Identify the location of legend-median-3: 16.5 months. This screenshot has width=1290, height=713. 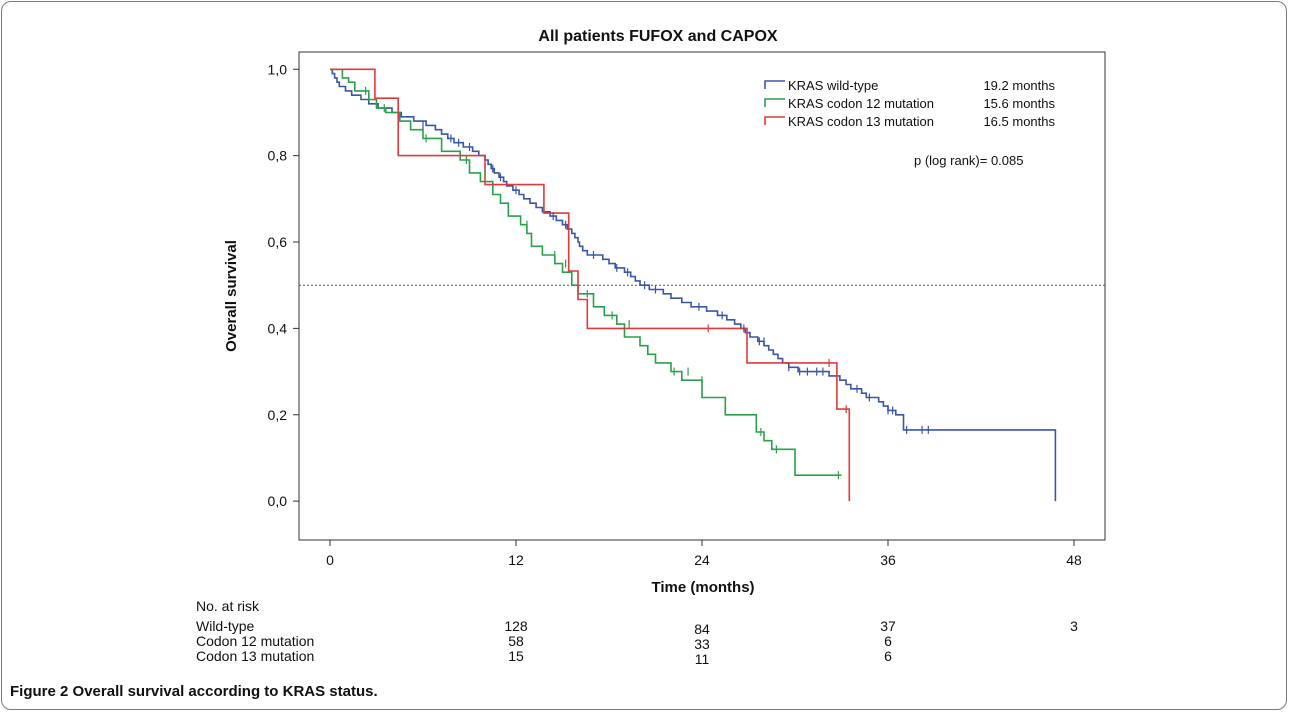
(1019, 121).